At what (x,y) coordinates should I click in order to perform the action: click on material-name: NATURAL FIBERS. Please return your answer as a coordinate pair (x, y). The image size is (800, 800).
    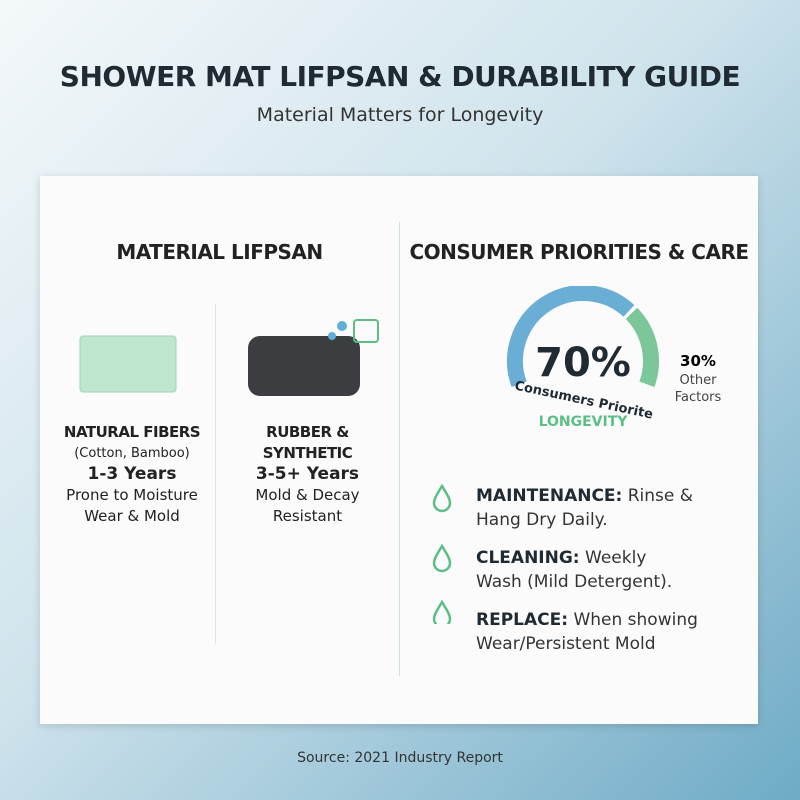
    Looking at the image, I should click on (132, 432).